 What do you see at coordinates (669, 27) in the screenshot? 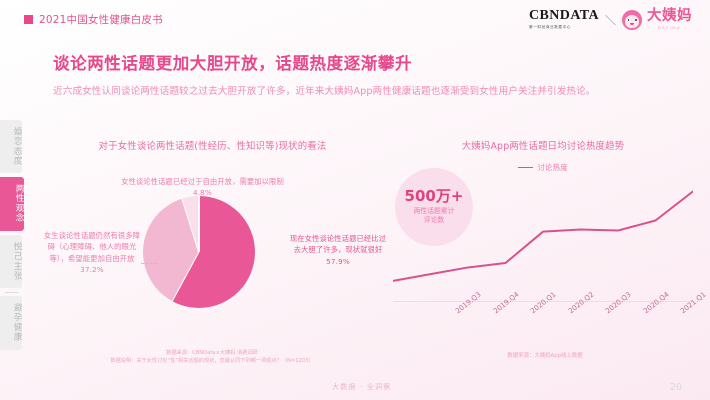
I see `dayima-subtitle: DAYIMA` at bounding box center [669, 27].